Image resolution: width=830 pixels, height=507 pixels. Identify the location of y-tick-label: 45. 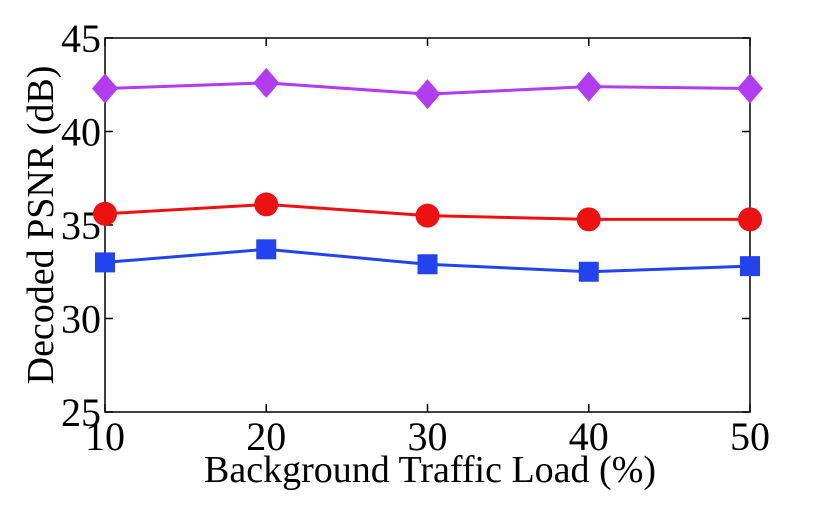
(81, 38).